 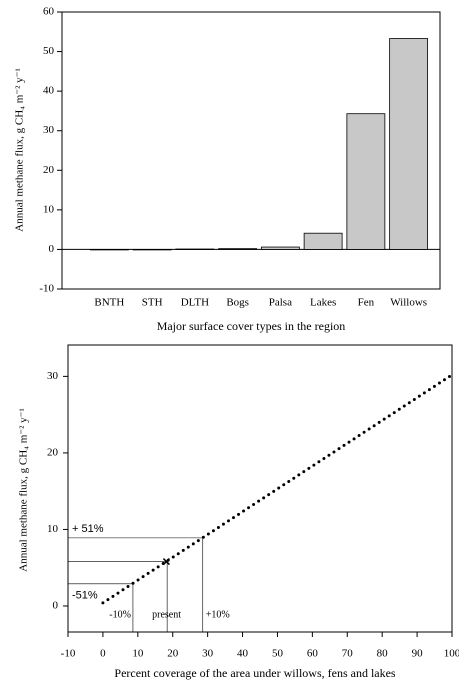 What do you see at coordinates (280, 303) in the screenshot?
I see `x-tick-label: Palsa` at bounding box center [280, 303].